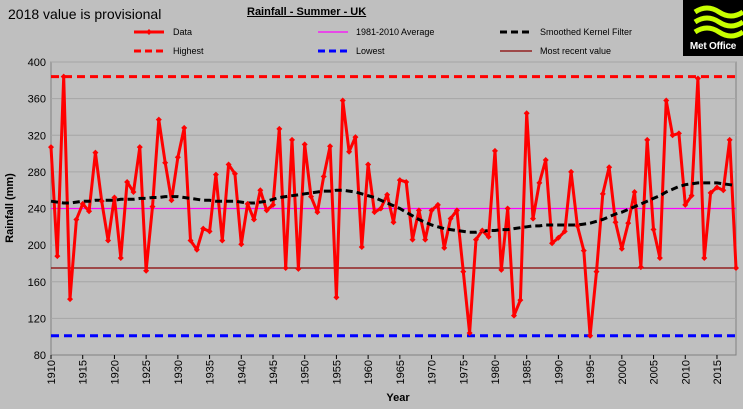  What do you see at coordinates (464, 372) in the screenshot?
I see `x-tick-label: 1975` at bounding box center [464, 372].